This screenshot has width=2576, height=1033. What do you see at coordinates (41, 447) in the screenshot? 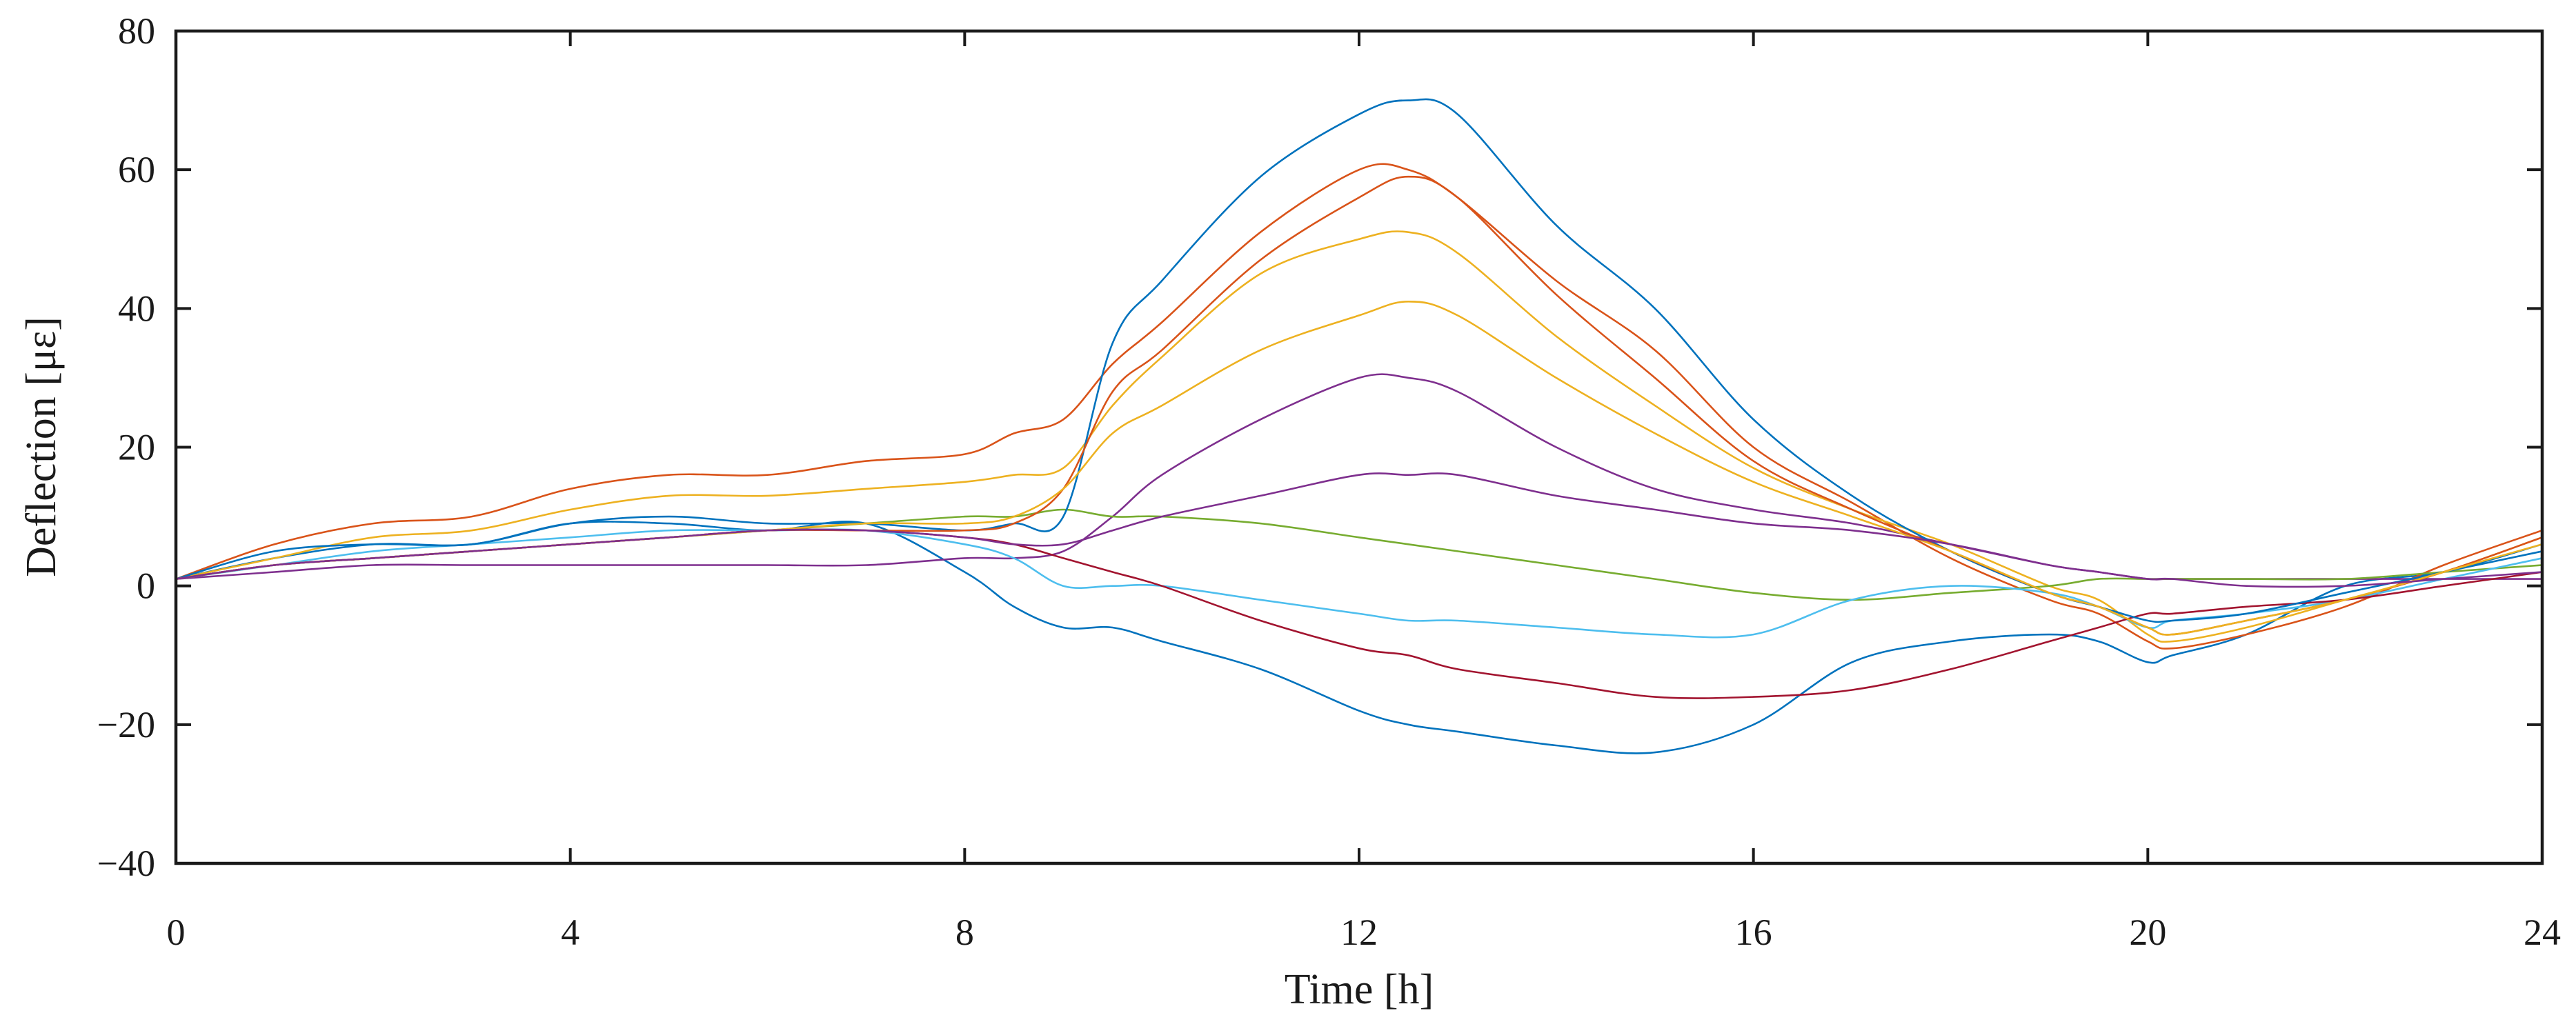
I see `y-axis-title: Deflection [με]` at bounding box center [41, 447].